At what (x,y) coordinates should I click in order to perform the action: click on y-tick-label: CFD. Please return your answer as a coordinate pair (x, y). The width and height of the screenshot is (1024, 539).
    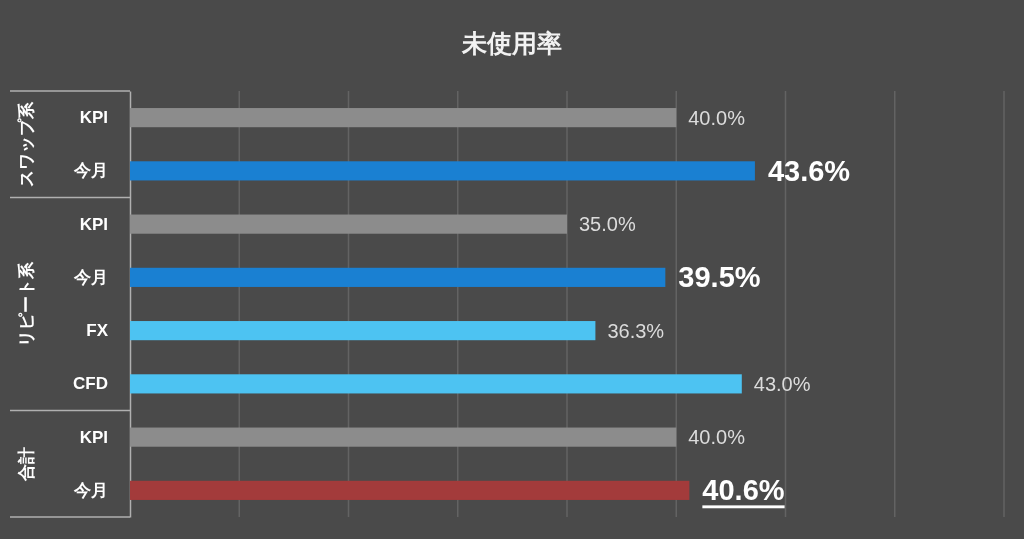
    Looking at the image, I should click on (90, 384).